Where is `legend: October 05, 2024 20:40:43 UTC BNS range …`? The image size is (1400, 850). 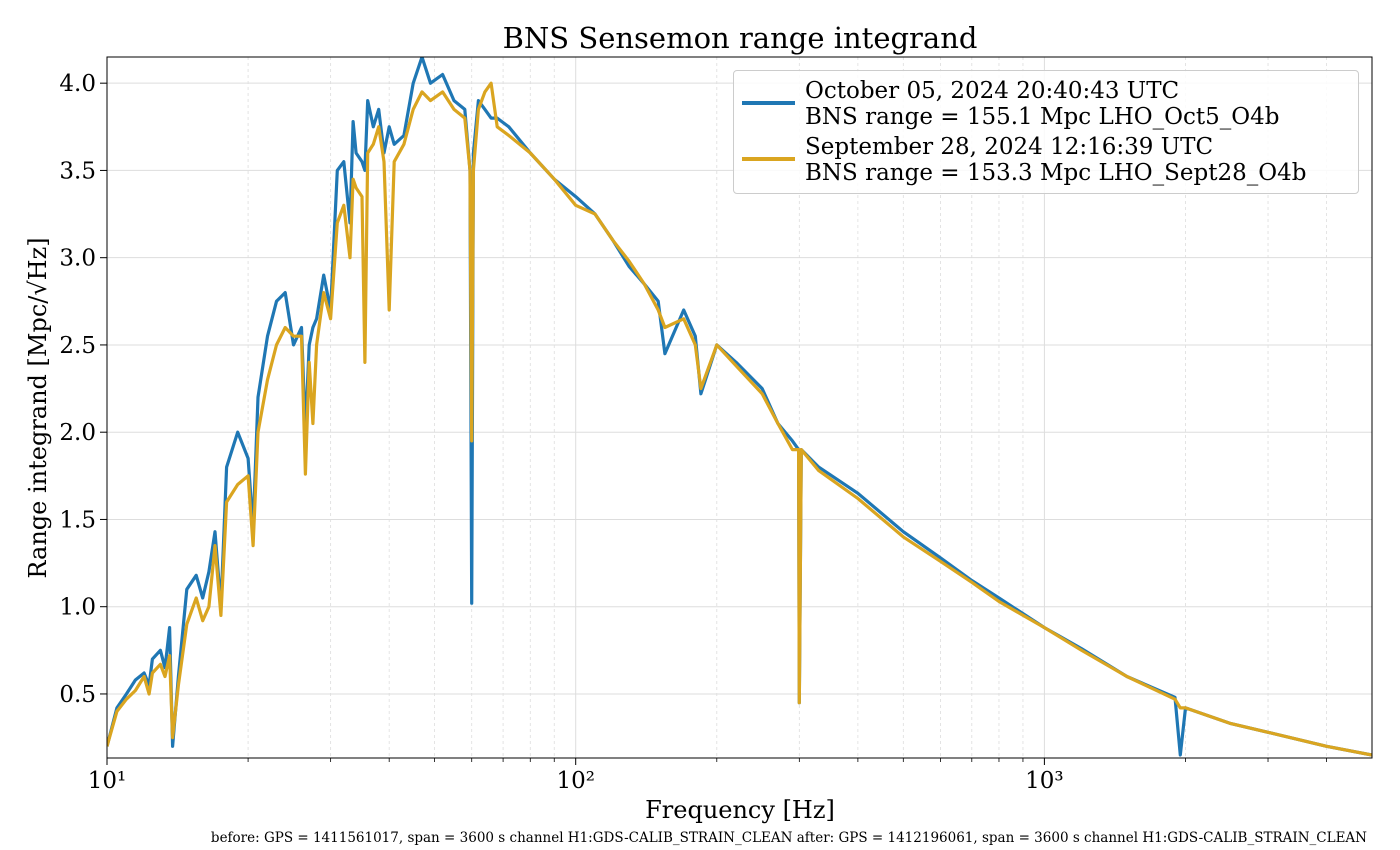
legend: October 05, 2024 20:40:43 UTC BNS range … is located at coordinates (1046, 132).